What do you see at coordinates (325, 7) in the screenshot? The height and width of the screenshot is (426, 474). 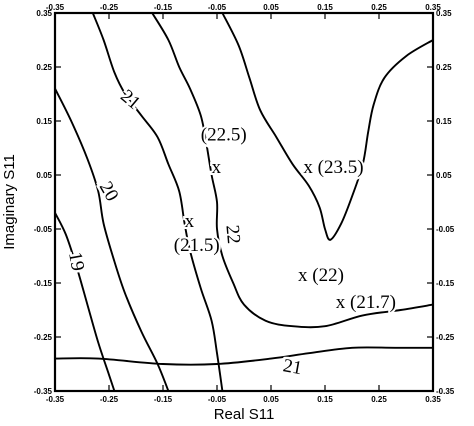 I see `x-tick-label-top: 0.15` at bounding box center [325, 7].